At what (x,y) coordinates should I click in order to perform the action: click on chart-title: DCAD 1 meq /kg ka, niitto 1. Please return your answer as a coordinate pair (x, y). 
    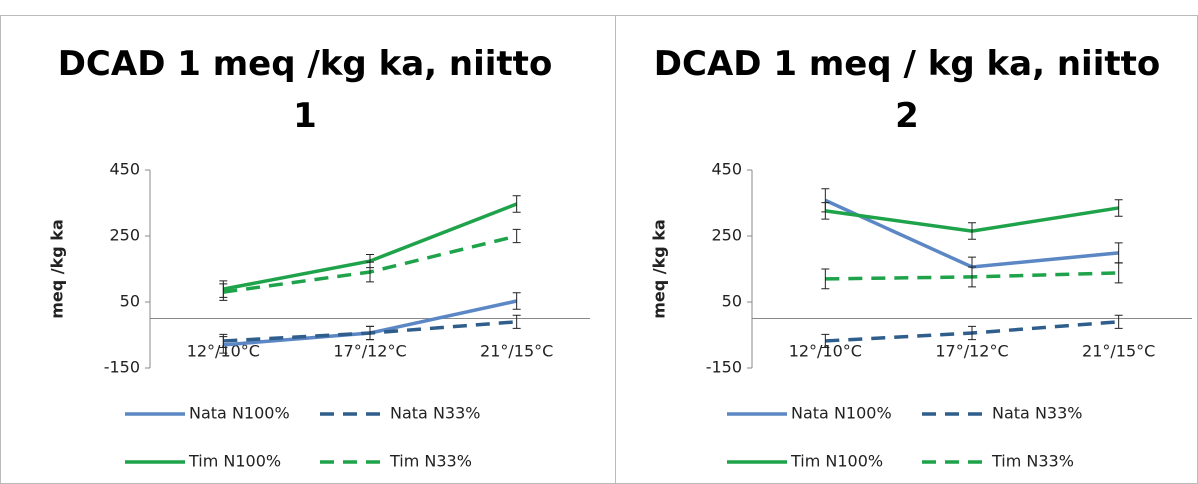
    Looking at the image, I should click on (305, 90).